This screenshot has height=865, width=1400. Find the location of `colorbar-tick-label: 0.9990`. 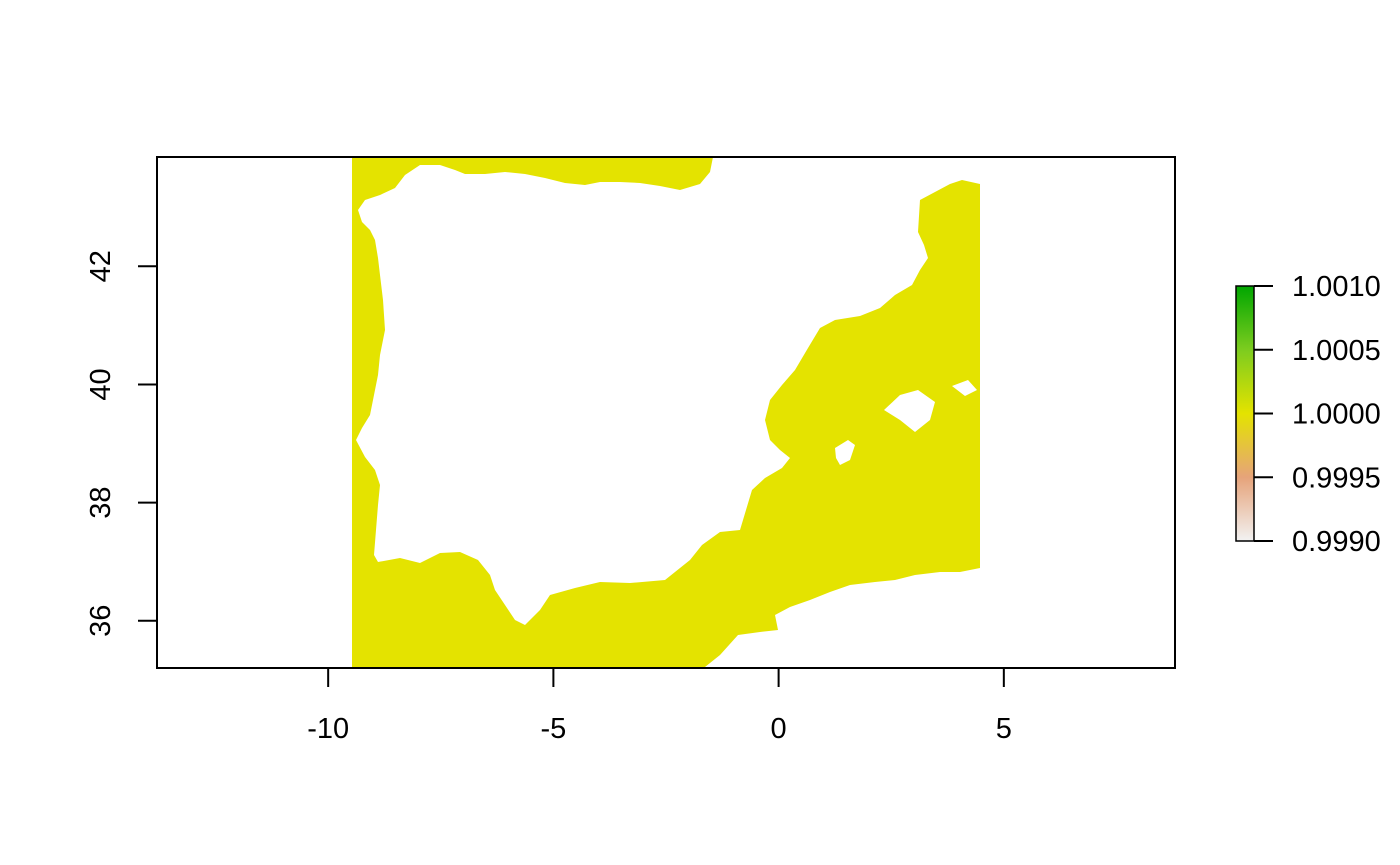

colorbar-tick-label: 0.9990 is located at coordinates (1336, 542).